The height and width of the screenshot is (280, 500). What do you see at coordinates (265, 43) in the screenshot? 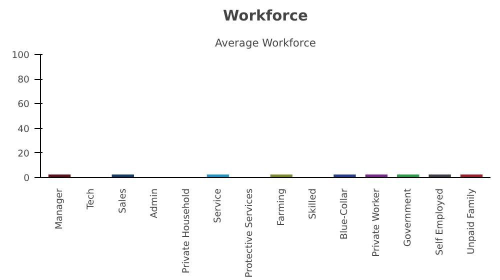
I see `chart-subtitle: Average Workforce` at bounding box center [265, 43].